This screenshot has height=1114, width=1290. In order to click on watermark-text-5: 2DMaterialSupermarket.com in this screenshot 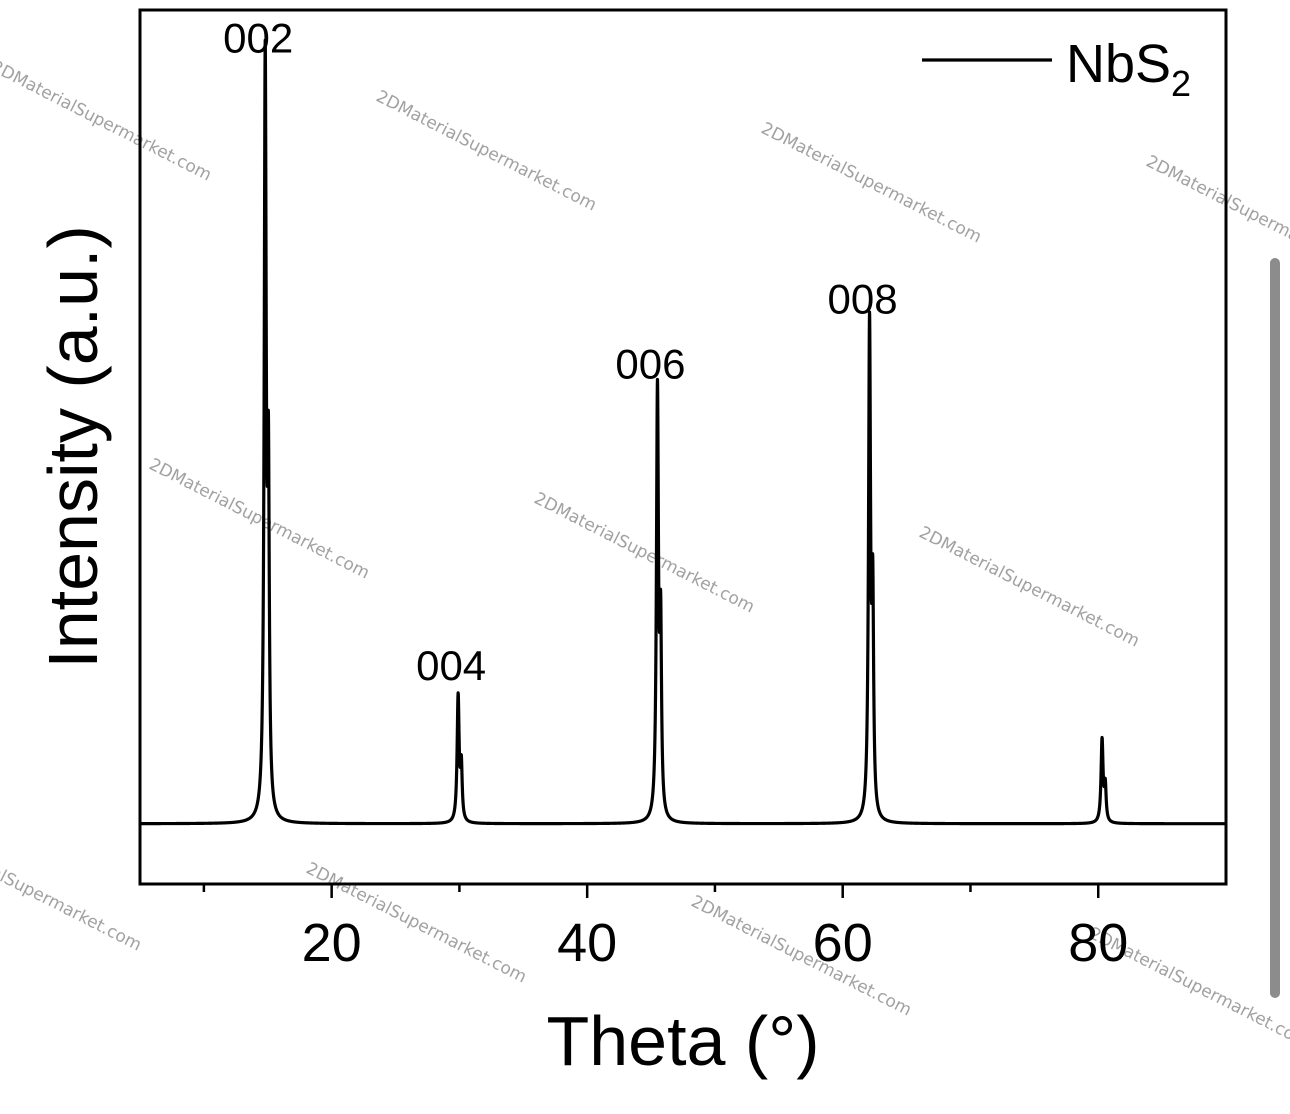, I will do `click(644, 553)`.